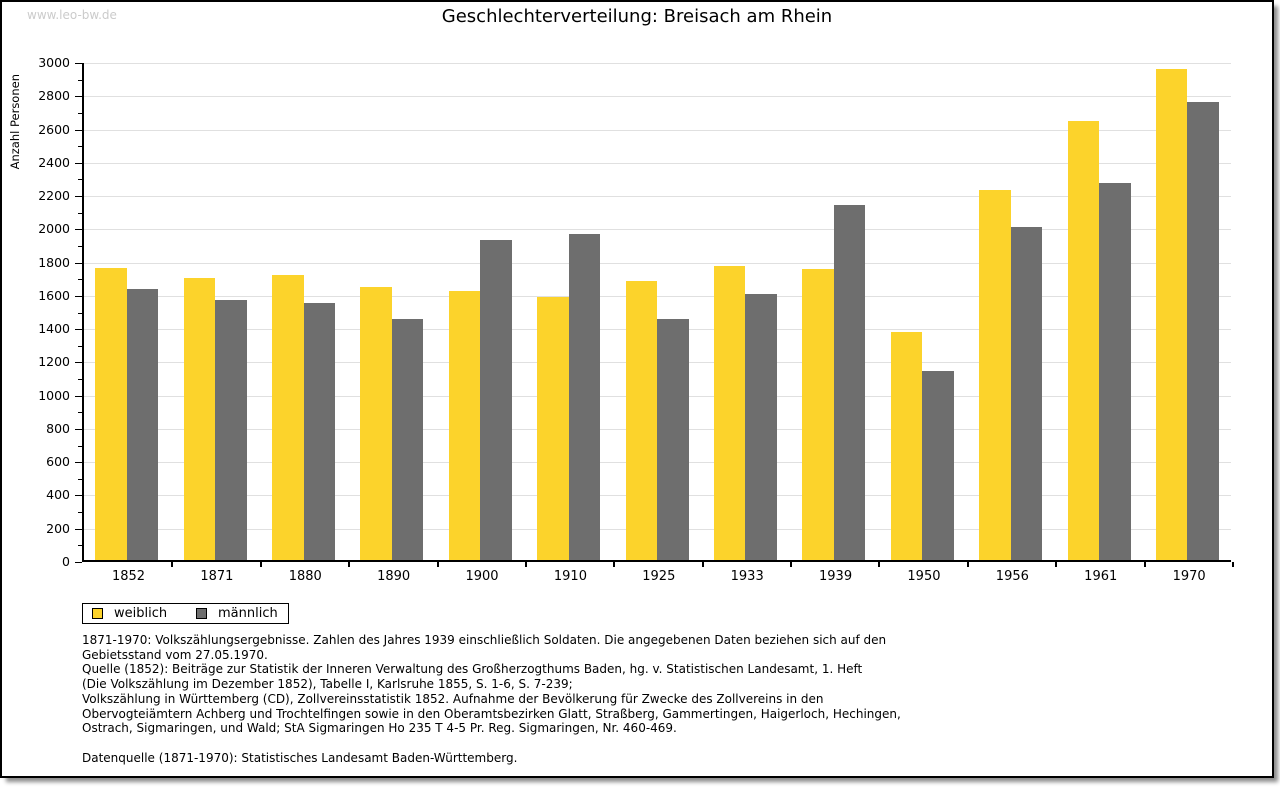 Image resolution: width=1280 pixels, height=791 pixels. I want to click on watermark: www.leo-bw.de, so click(72, 15).